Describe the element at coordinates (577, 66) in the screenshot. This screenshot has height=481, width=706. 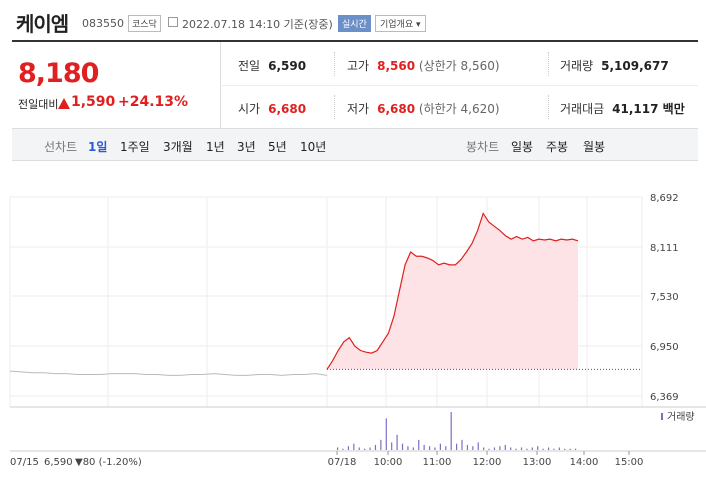
I see `stat-label: 거래량` at that location.